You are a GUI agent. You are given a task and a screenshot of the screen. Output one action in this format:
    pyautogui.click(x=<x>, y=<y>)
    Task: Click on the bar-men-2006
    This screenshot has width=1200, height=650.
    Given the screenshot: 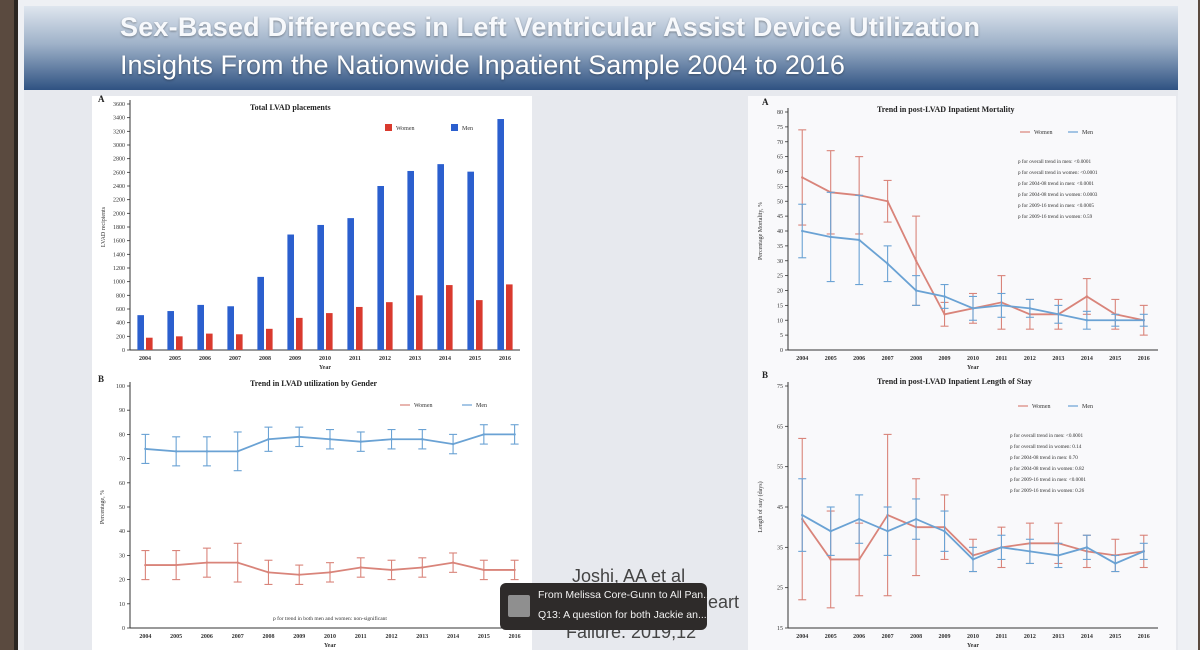 What is the action you would take?
    pyautogui.click(x=200, y=327)
    